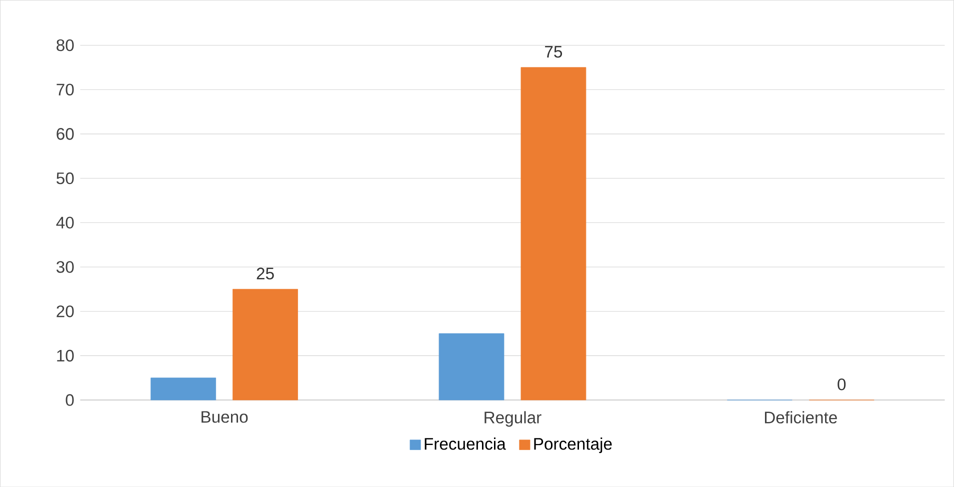 The height and width of the screenshot is (487, 954). I want to click on y-tick-label: 70, so click(65, 90).